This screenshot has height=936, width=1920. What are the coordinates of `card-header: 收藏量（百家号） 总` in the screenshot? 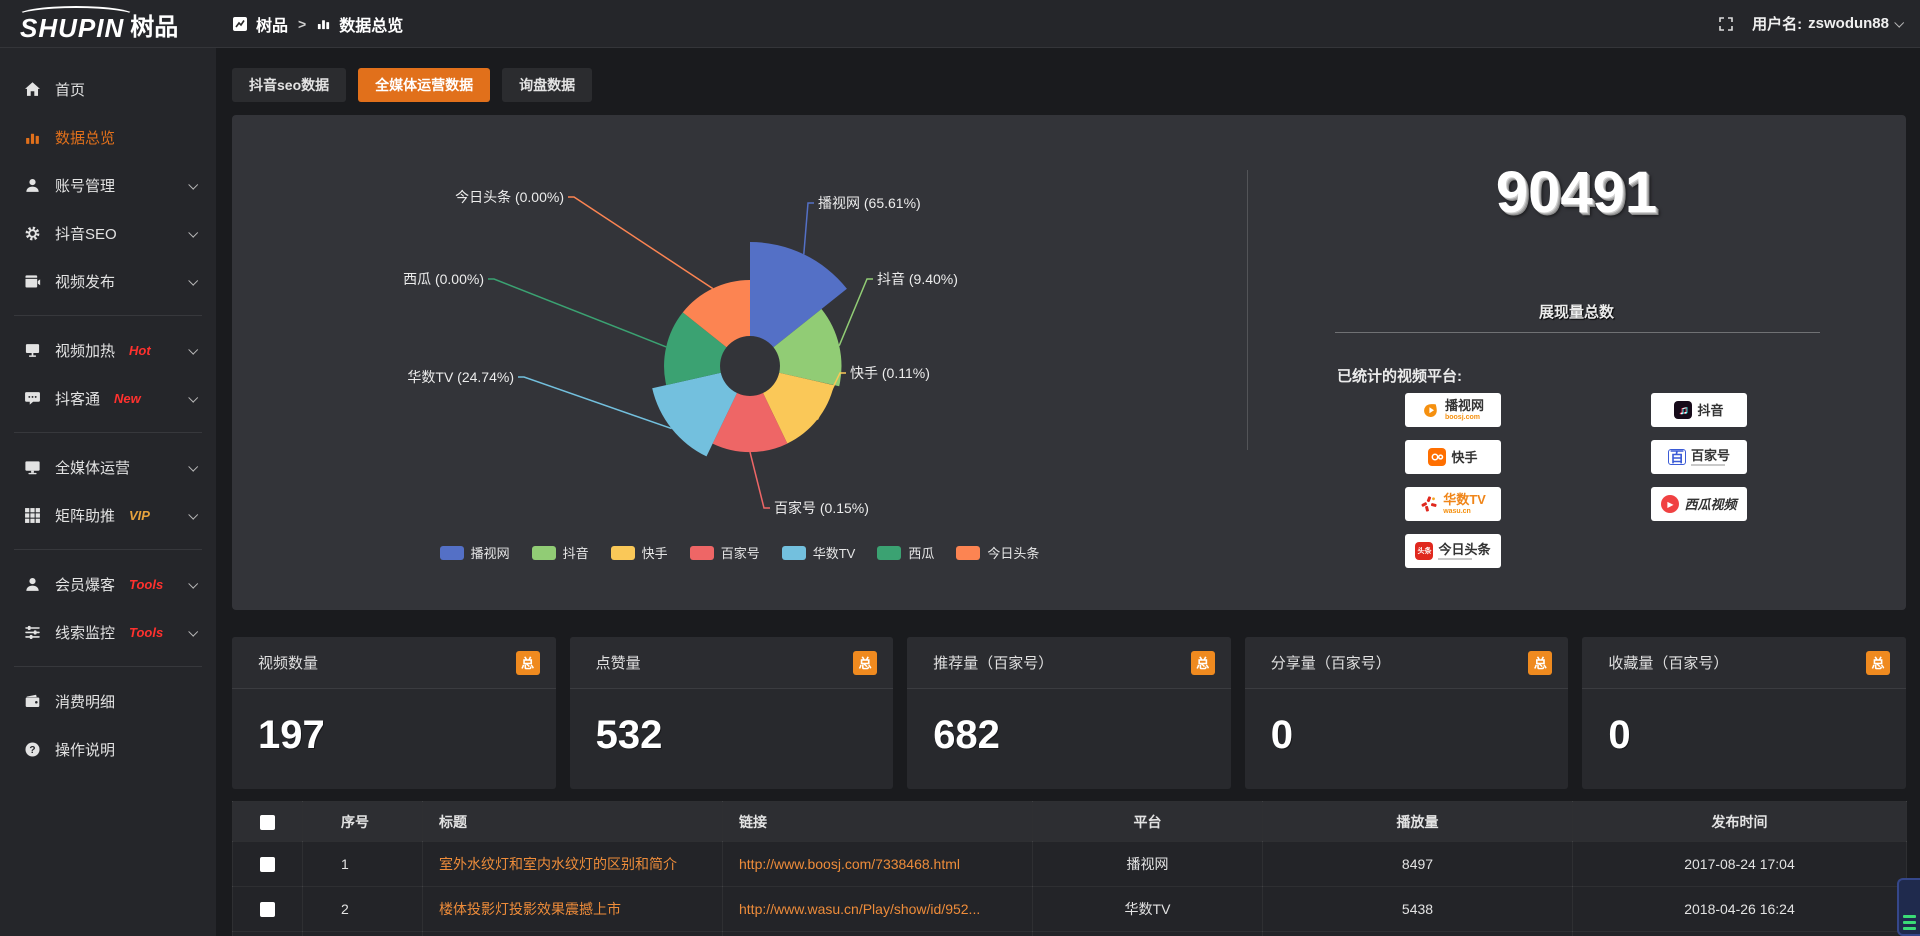 It's located at (1744, 663).